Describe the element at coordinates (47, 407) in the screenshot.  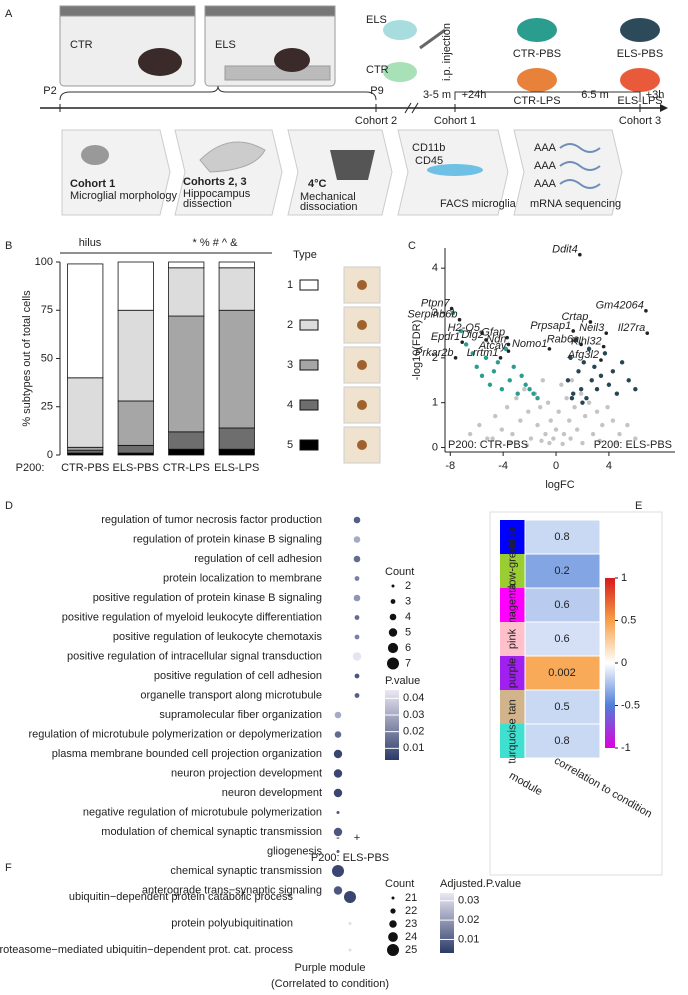
I see `y-tick-label: 25` at that location.